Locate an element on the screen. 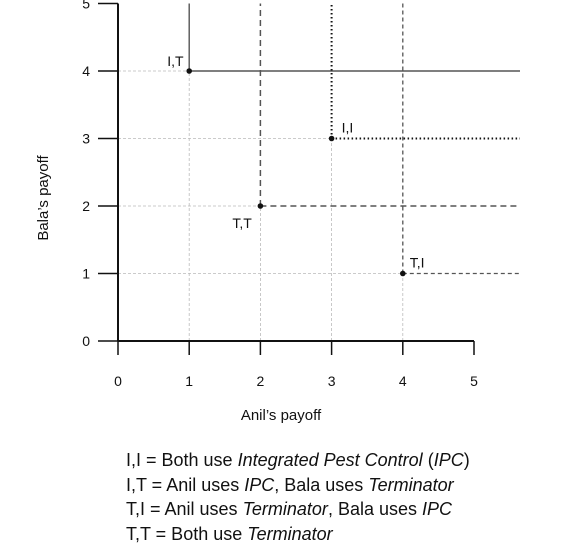 This screenshot has width=566, height=558. legend-text: I,T = Anil uses is located at coordinates (185, 484).